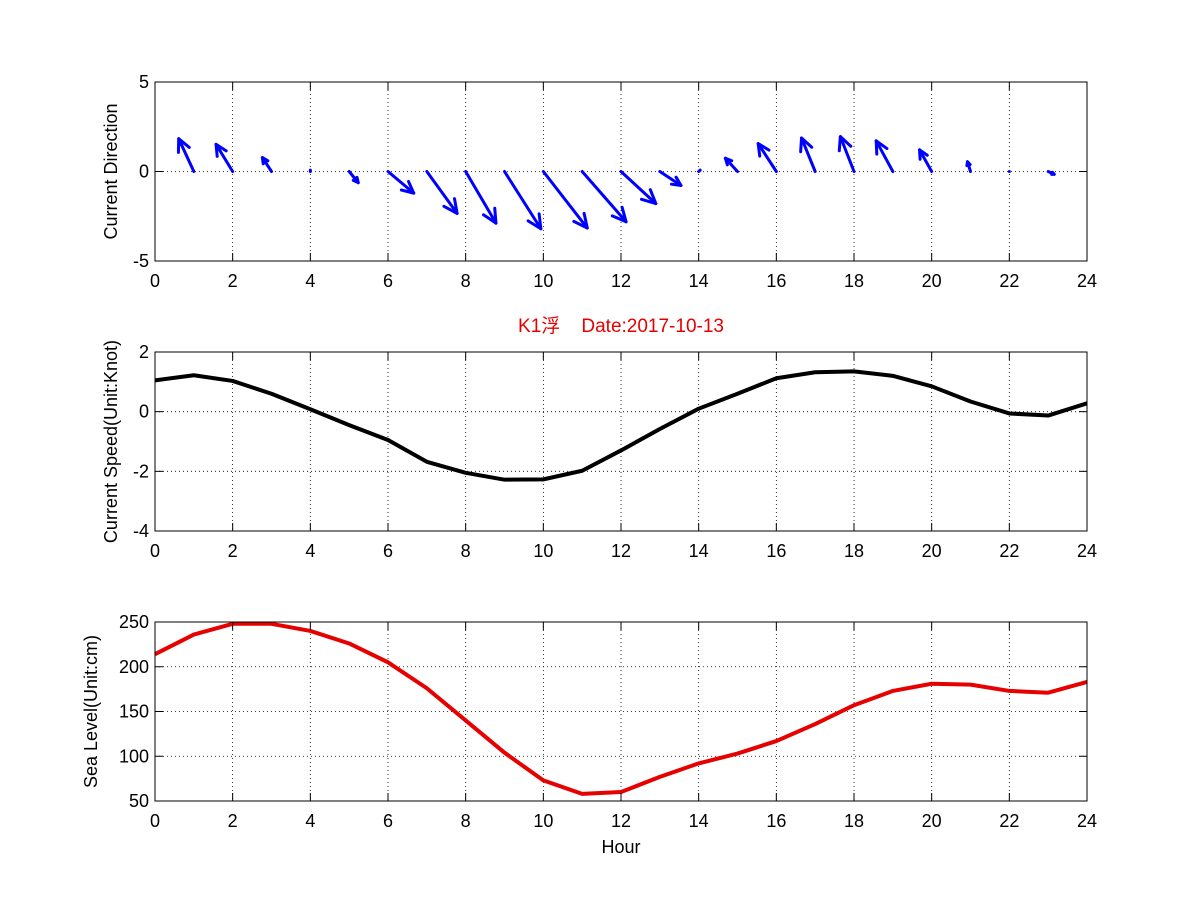 Image resolution: width=1201 pixels, height=901 pixels. Describe the element at coordinates (144, 82) in the screenshot. I see `y-tick-label: 5` at that location.